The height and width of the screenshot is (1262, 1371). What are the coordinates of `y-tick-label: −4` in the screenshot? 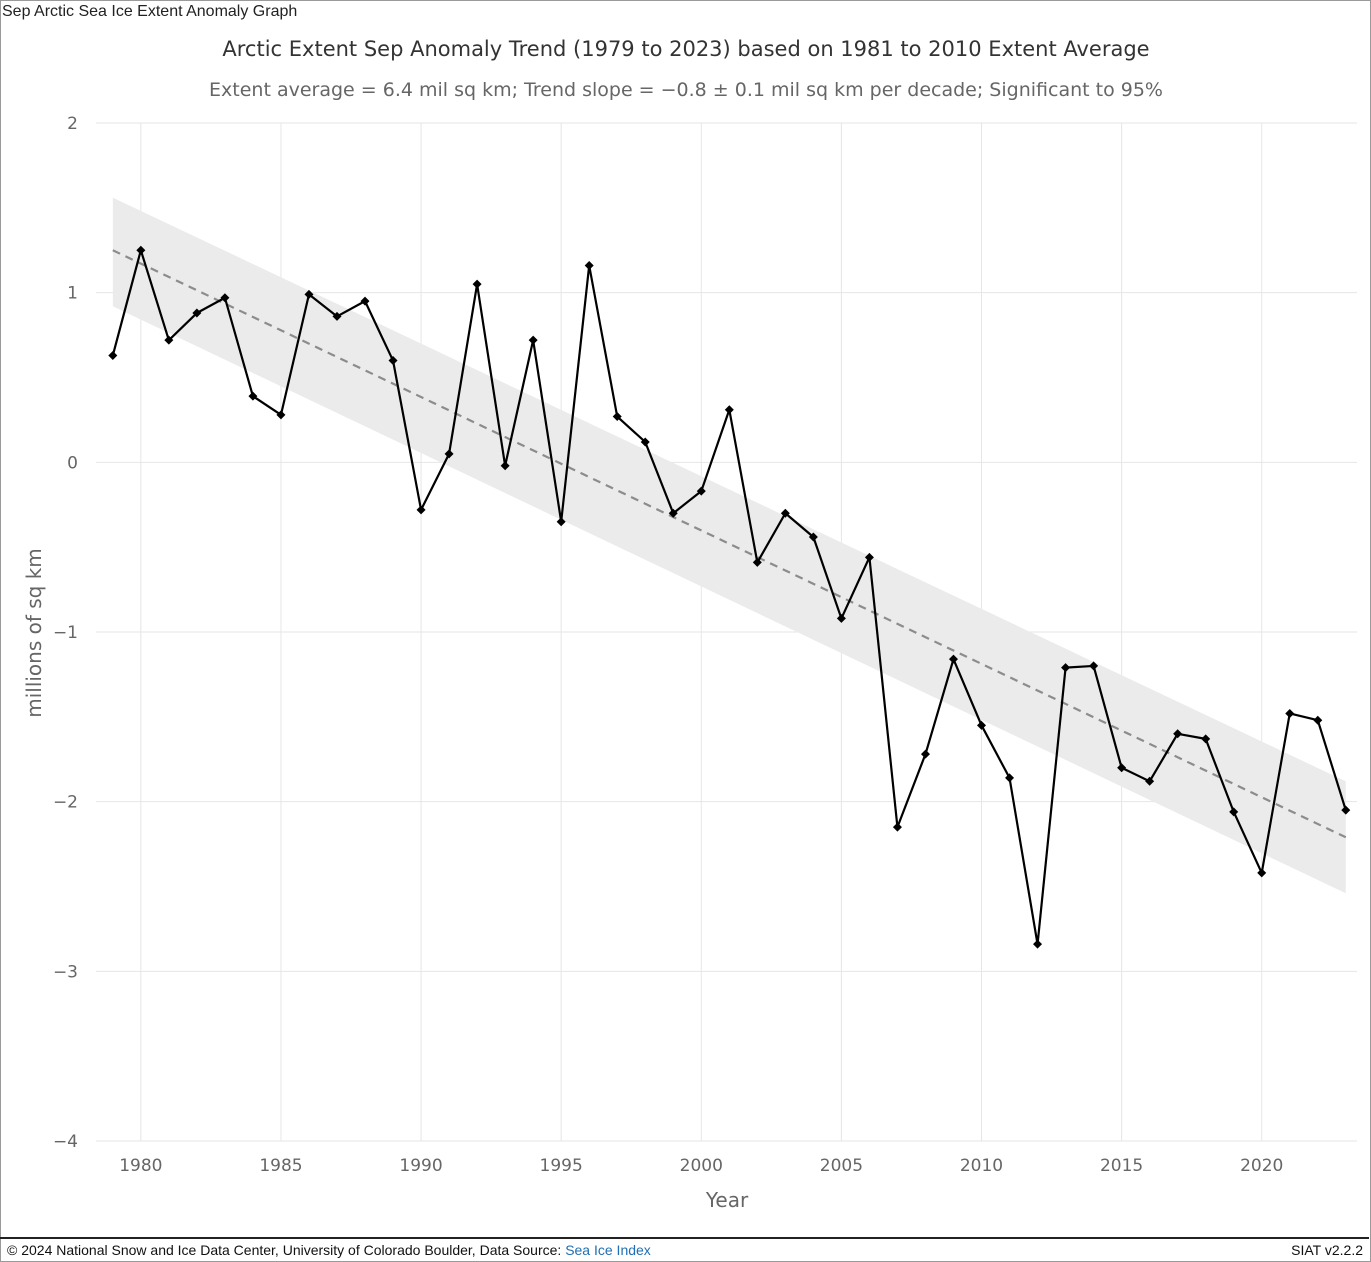 It's located at (65, 1142).